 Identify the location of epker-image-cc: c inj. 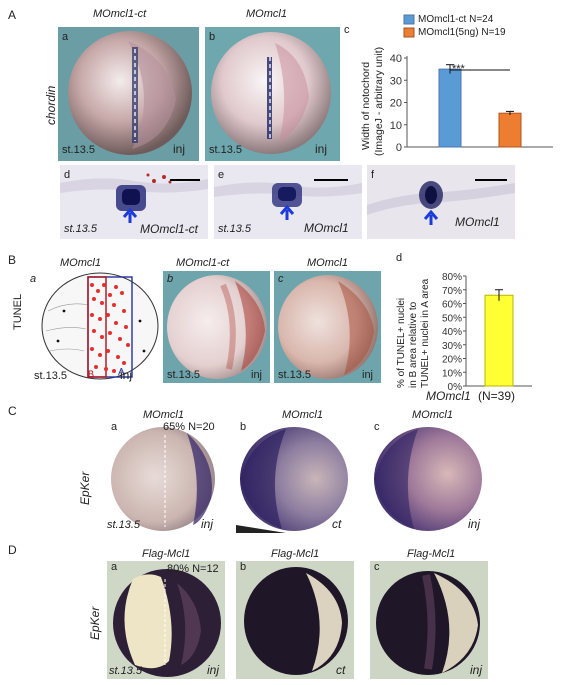
(427, 477).